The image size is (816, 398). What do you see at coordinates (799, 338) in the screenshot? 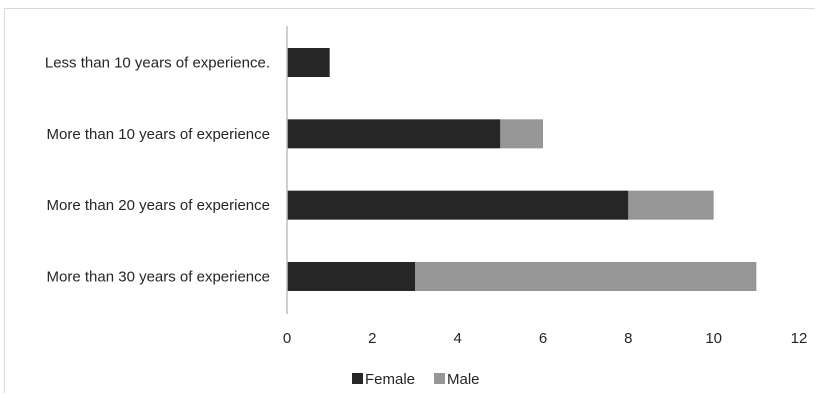
I see `x-tick-label: 12` at bounding box center [799, 338].